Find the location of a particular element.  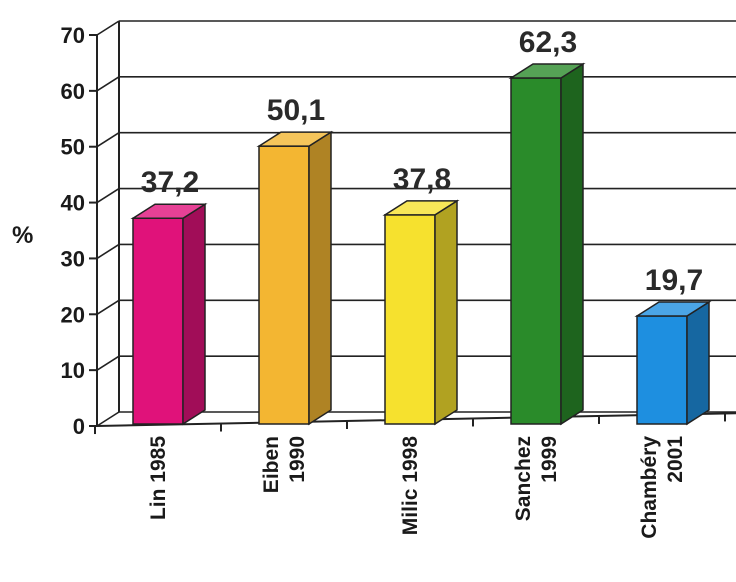

data-label: 37,8 is located at coordinates (422, 179).